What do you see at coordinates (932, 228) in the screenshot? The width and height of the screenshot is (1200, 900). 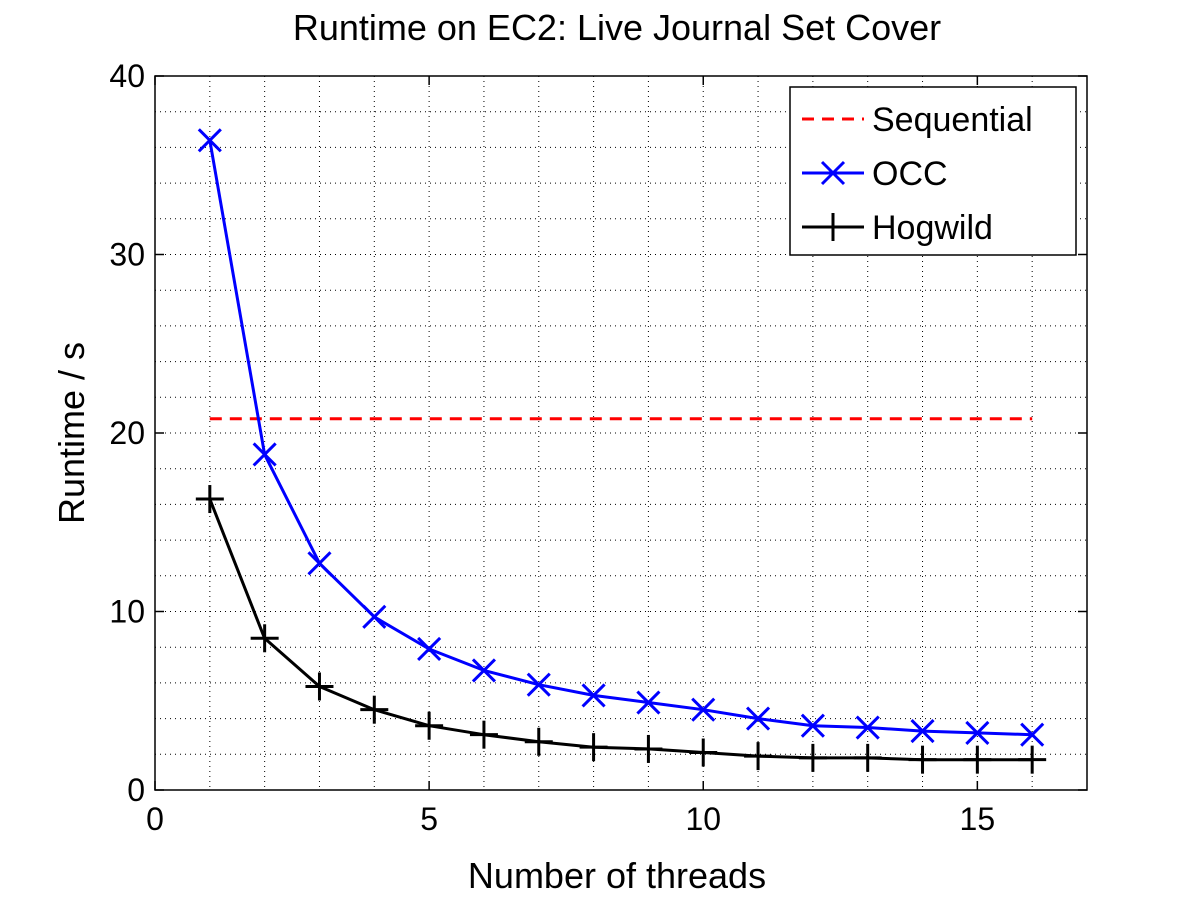 I see `legend-label-hogwild: Hogwild` at bounding box center [932, 228].